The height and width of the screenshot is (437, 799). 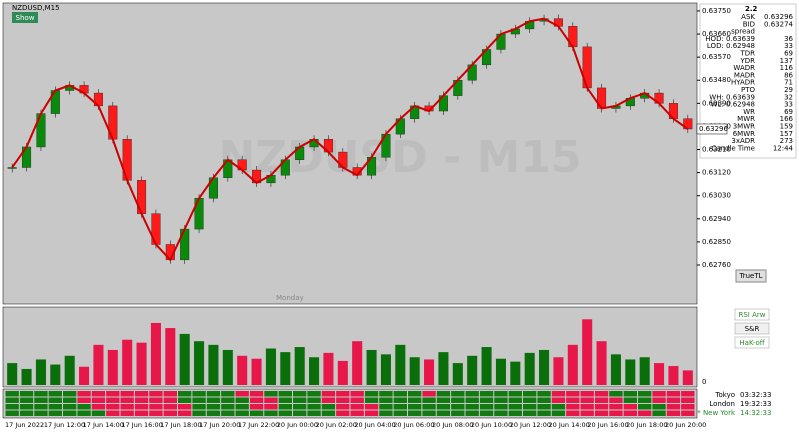 What do you see at coordinates (452, 425) in the screenshot?
I see `time-label: 20 Jun 08:00` at bounding box center [452, 425].